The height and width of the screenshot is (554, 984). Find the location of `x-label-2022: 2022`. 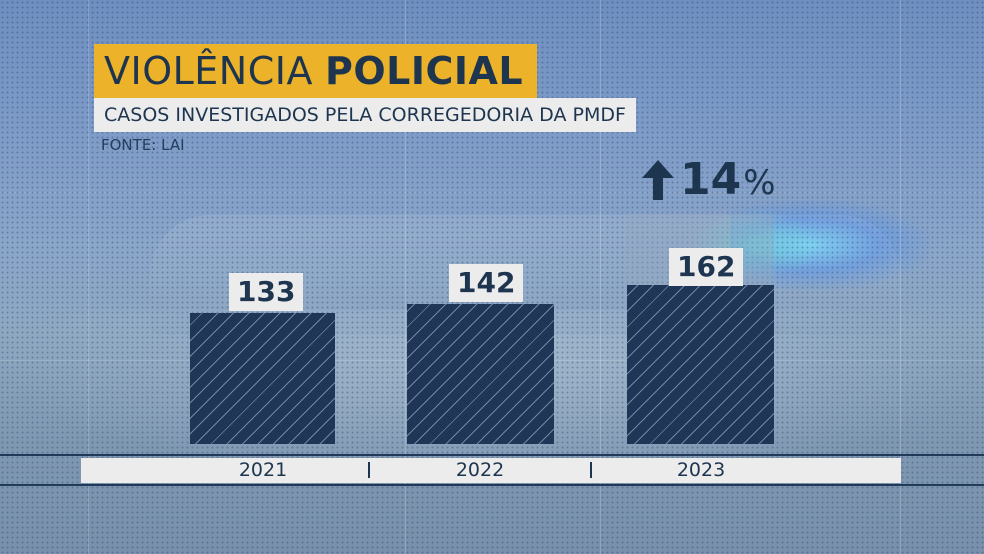

x-label-2022: 2022 is located at coordinates (480, 470).